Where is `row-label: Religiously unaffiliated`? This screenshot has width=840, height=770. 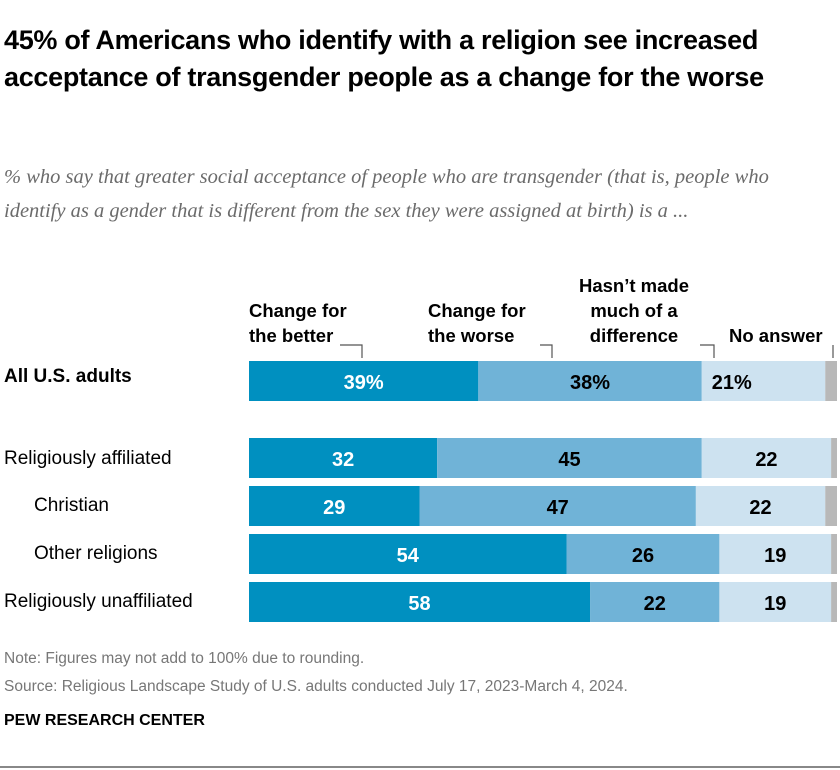 row-label: Religiously unaffiliated is located at coordinates (98, 601).